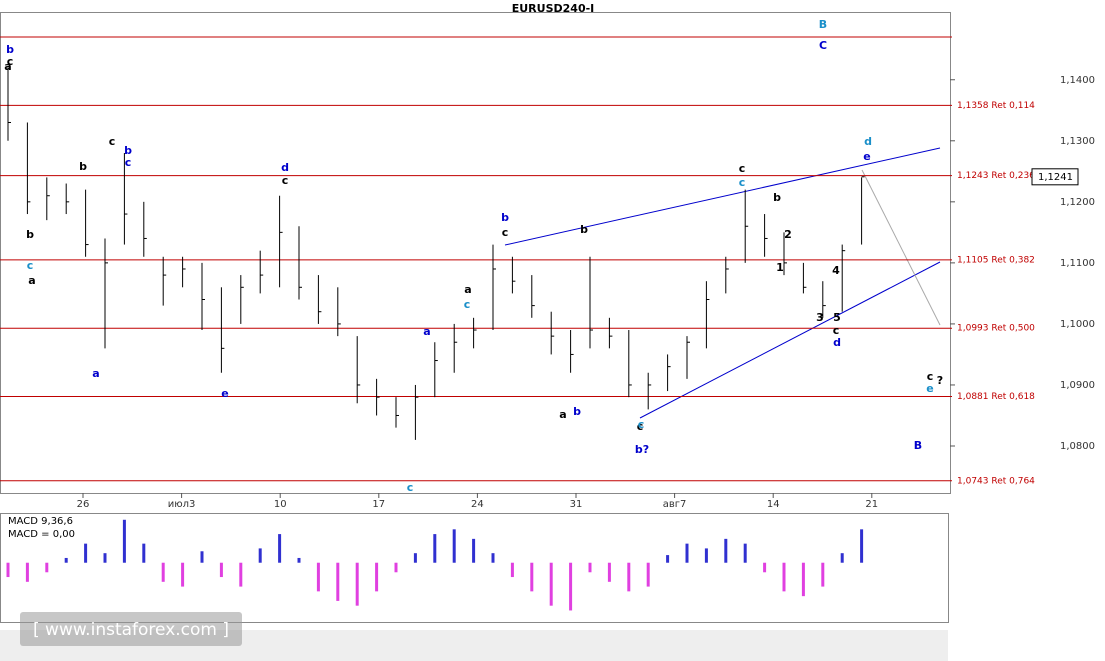  I want to click on price-label: 1,1241, so click(1055, 177).